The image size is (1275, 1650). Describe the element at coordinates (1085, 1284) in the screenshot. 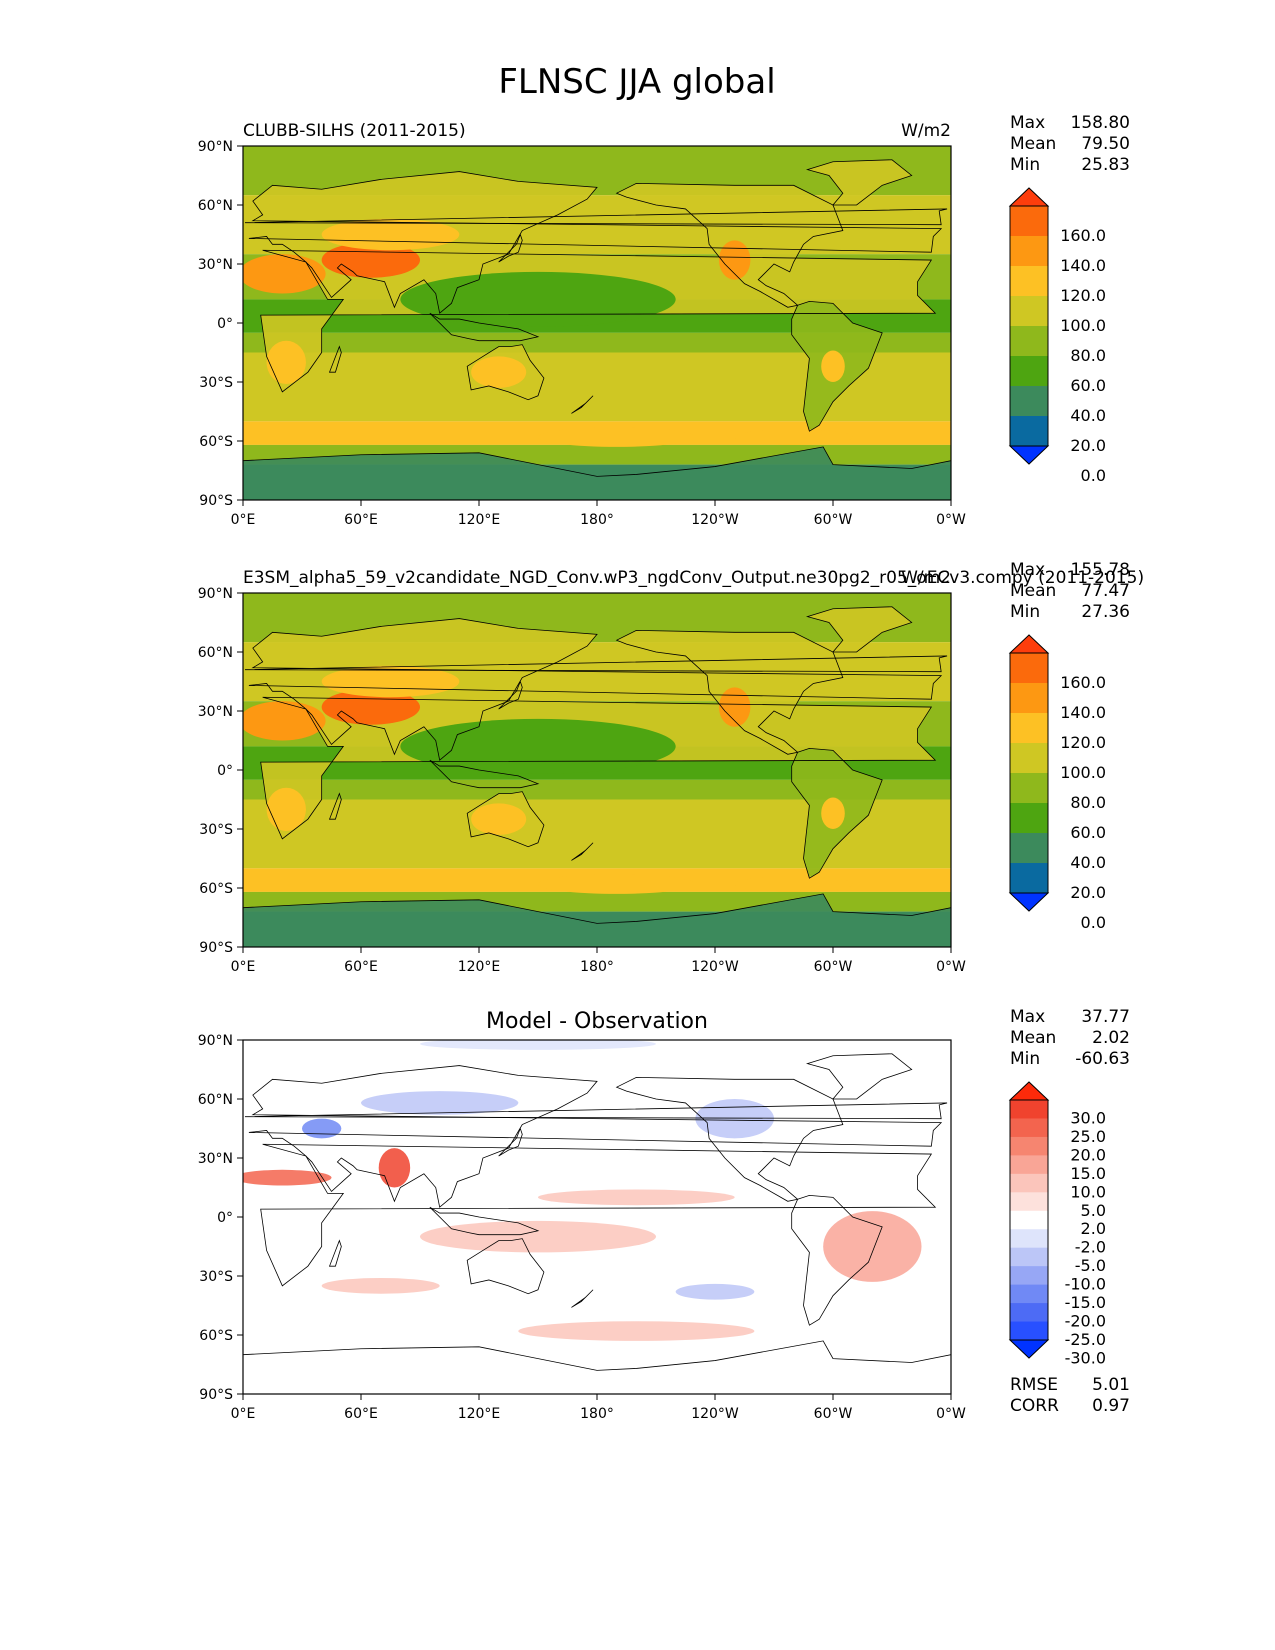

I see `colorbar-tick-label: -10.0` at that location.